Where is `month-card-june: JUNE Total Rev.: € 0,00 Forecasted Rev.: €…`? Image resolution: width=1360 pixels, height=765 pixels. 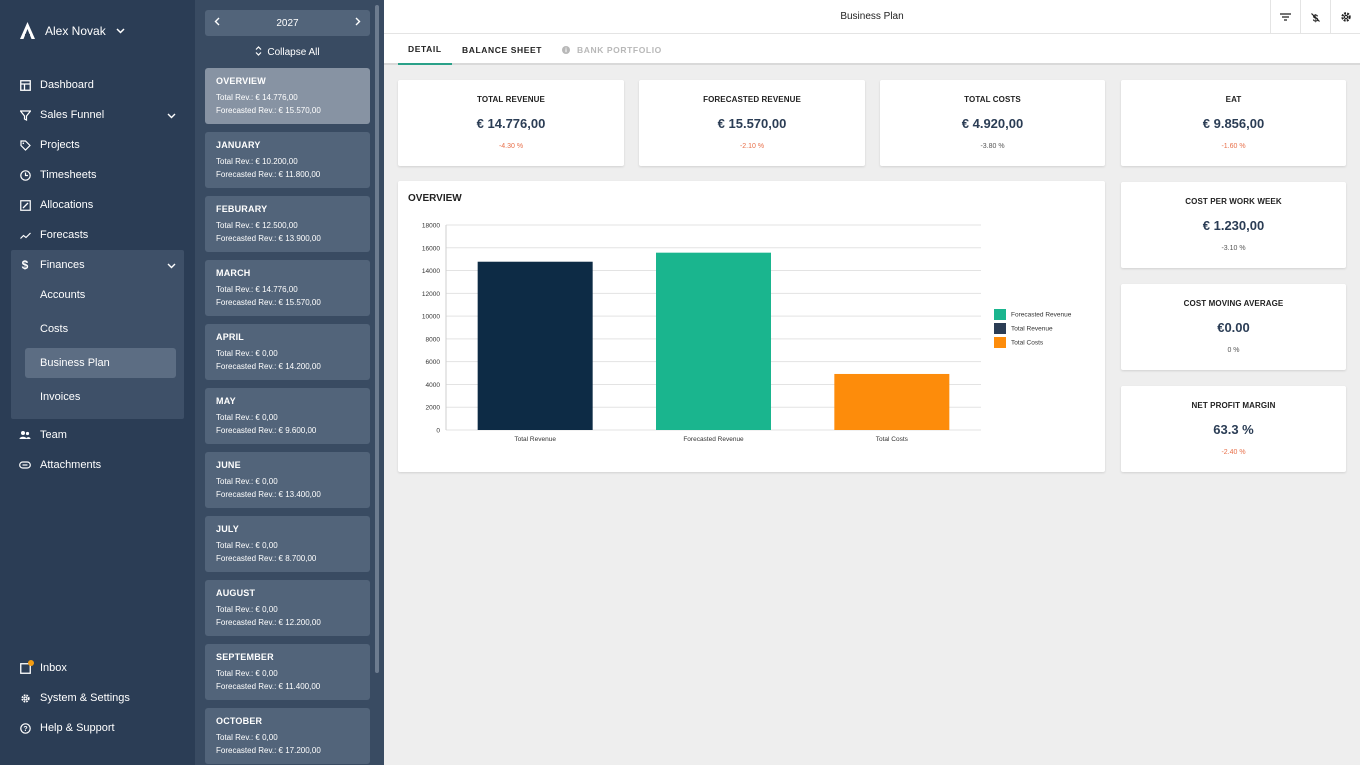 month-card-june: JUNE Total Rev.: € 0,00 Forecasted Rev.: €… is located at coordinates (287, 480).